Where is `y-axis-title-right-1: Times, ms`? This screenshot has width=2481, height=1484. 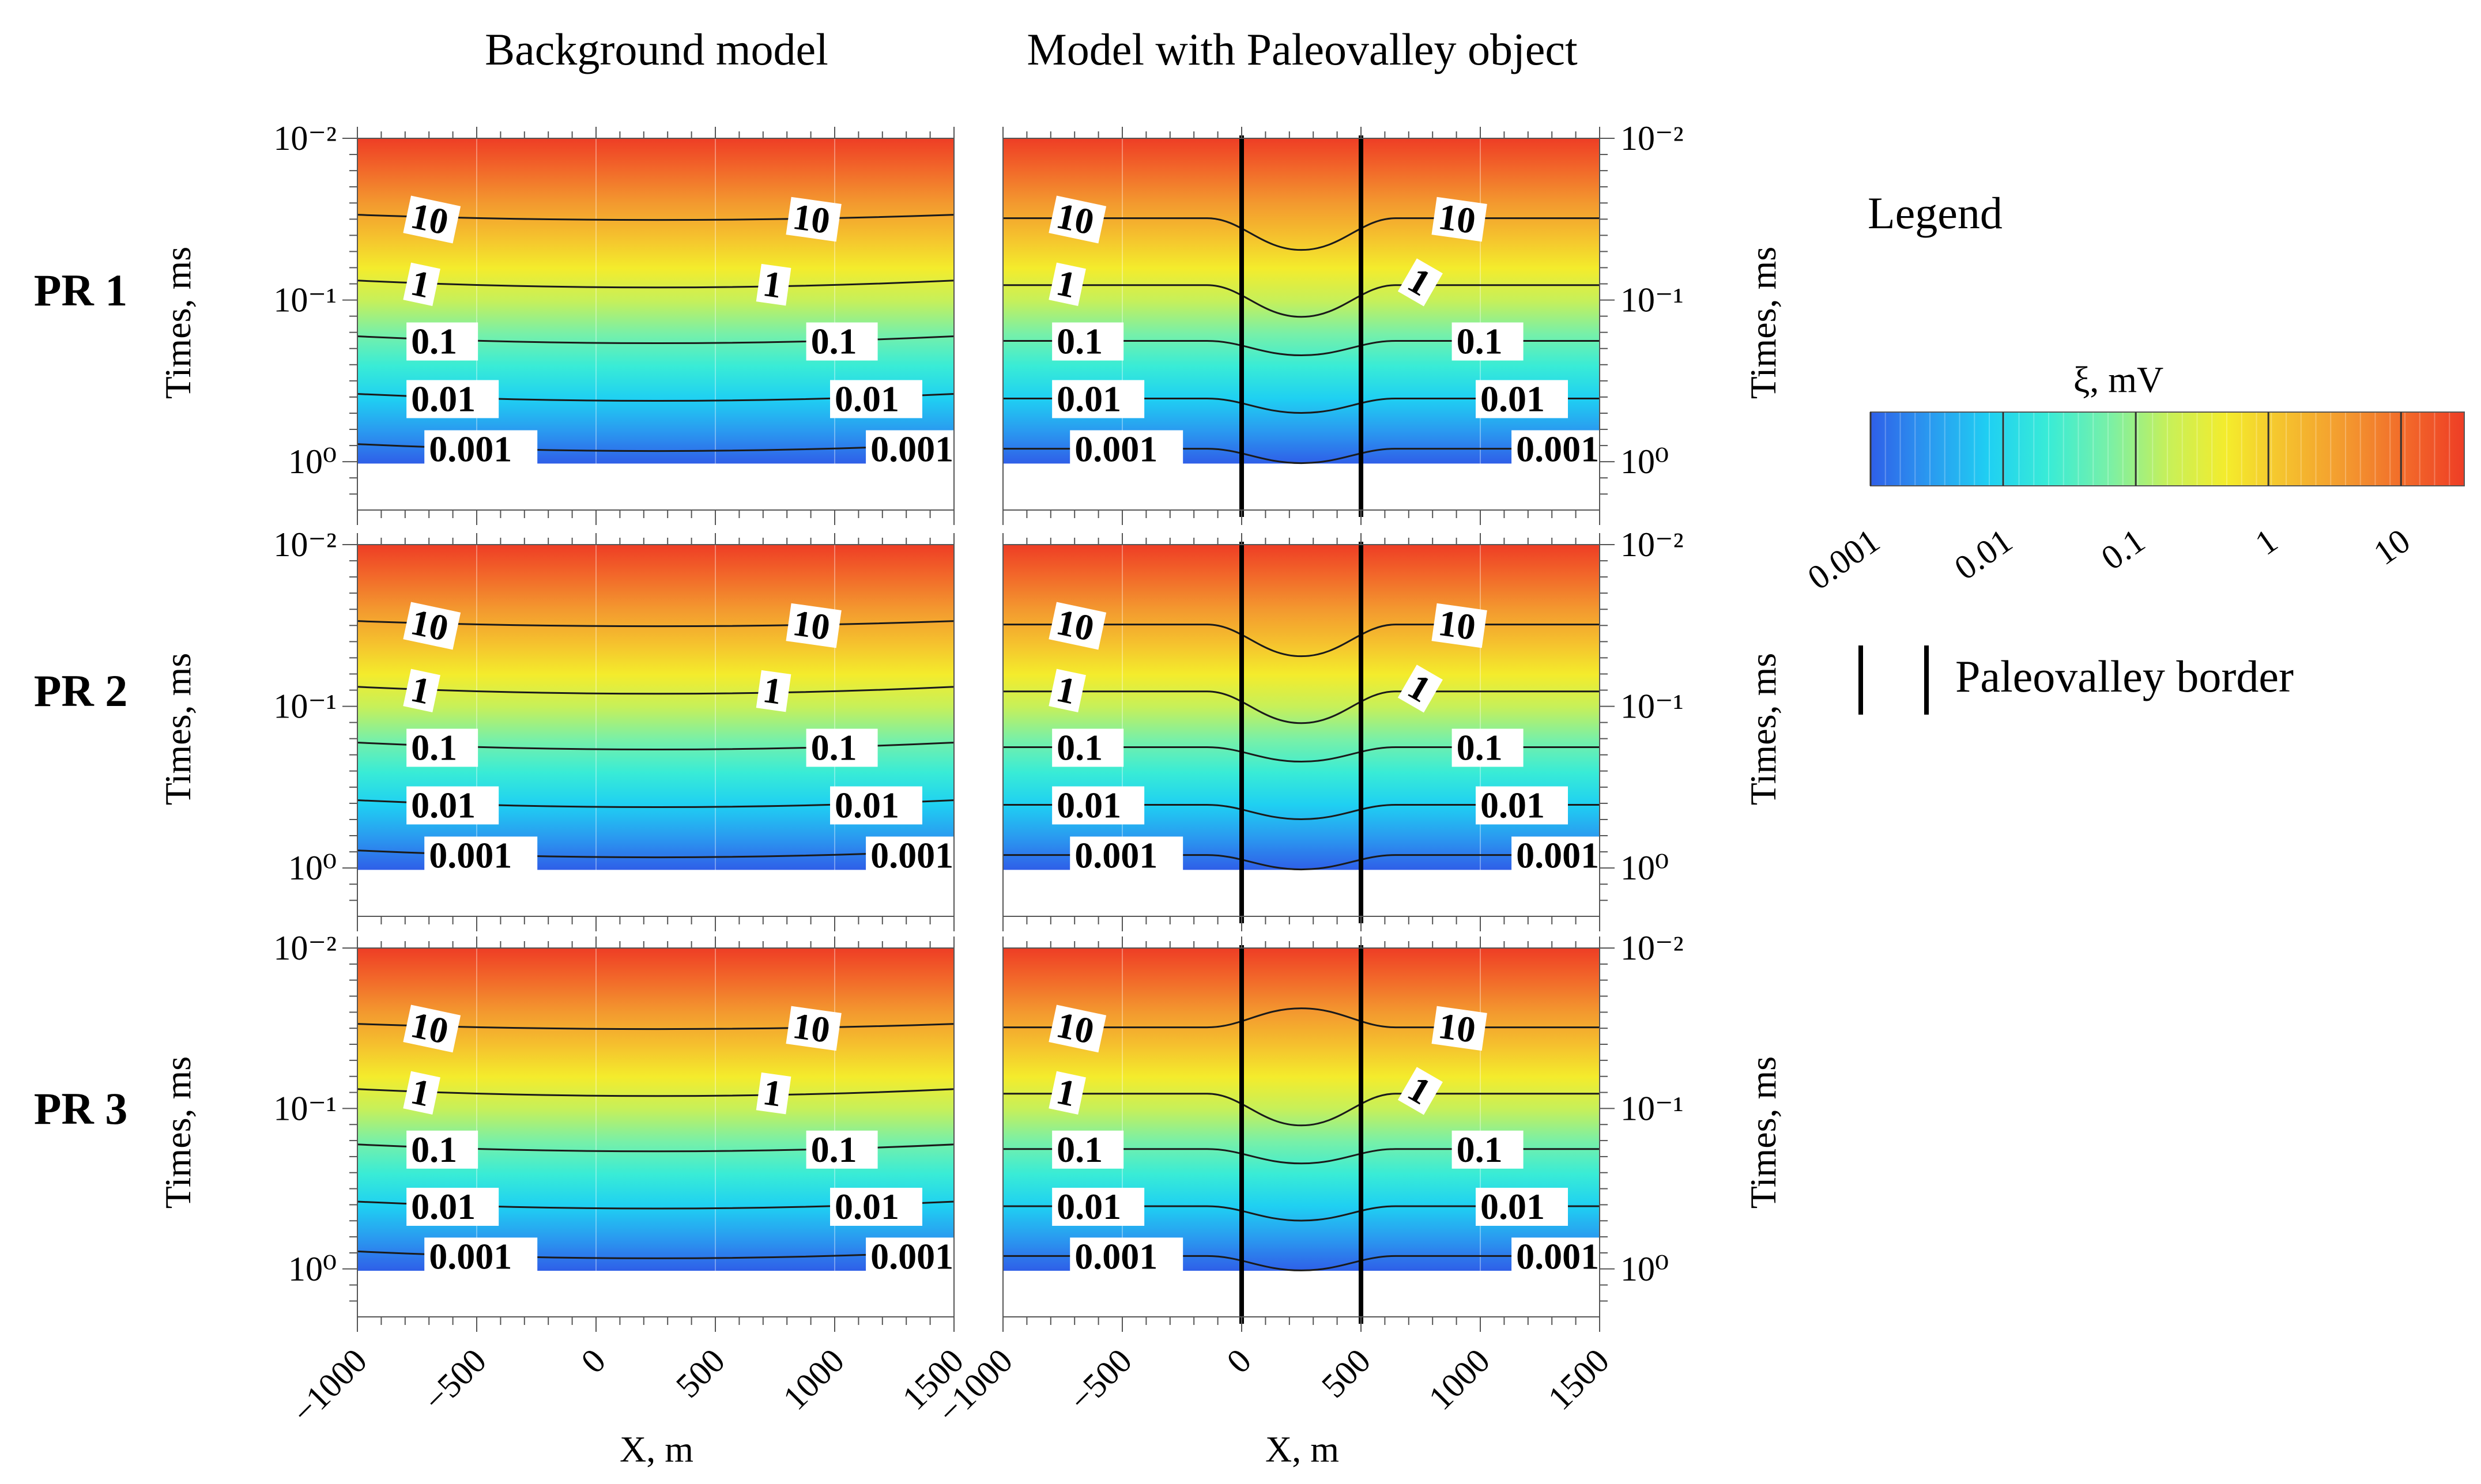
y-axis-title-right-1: Times, ms is located at coordinates (1763, 323).